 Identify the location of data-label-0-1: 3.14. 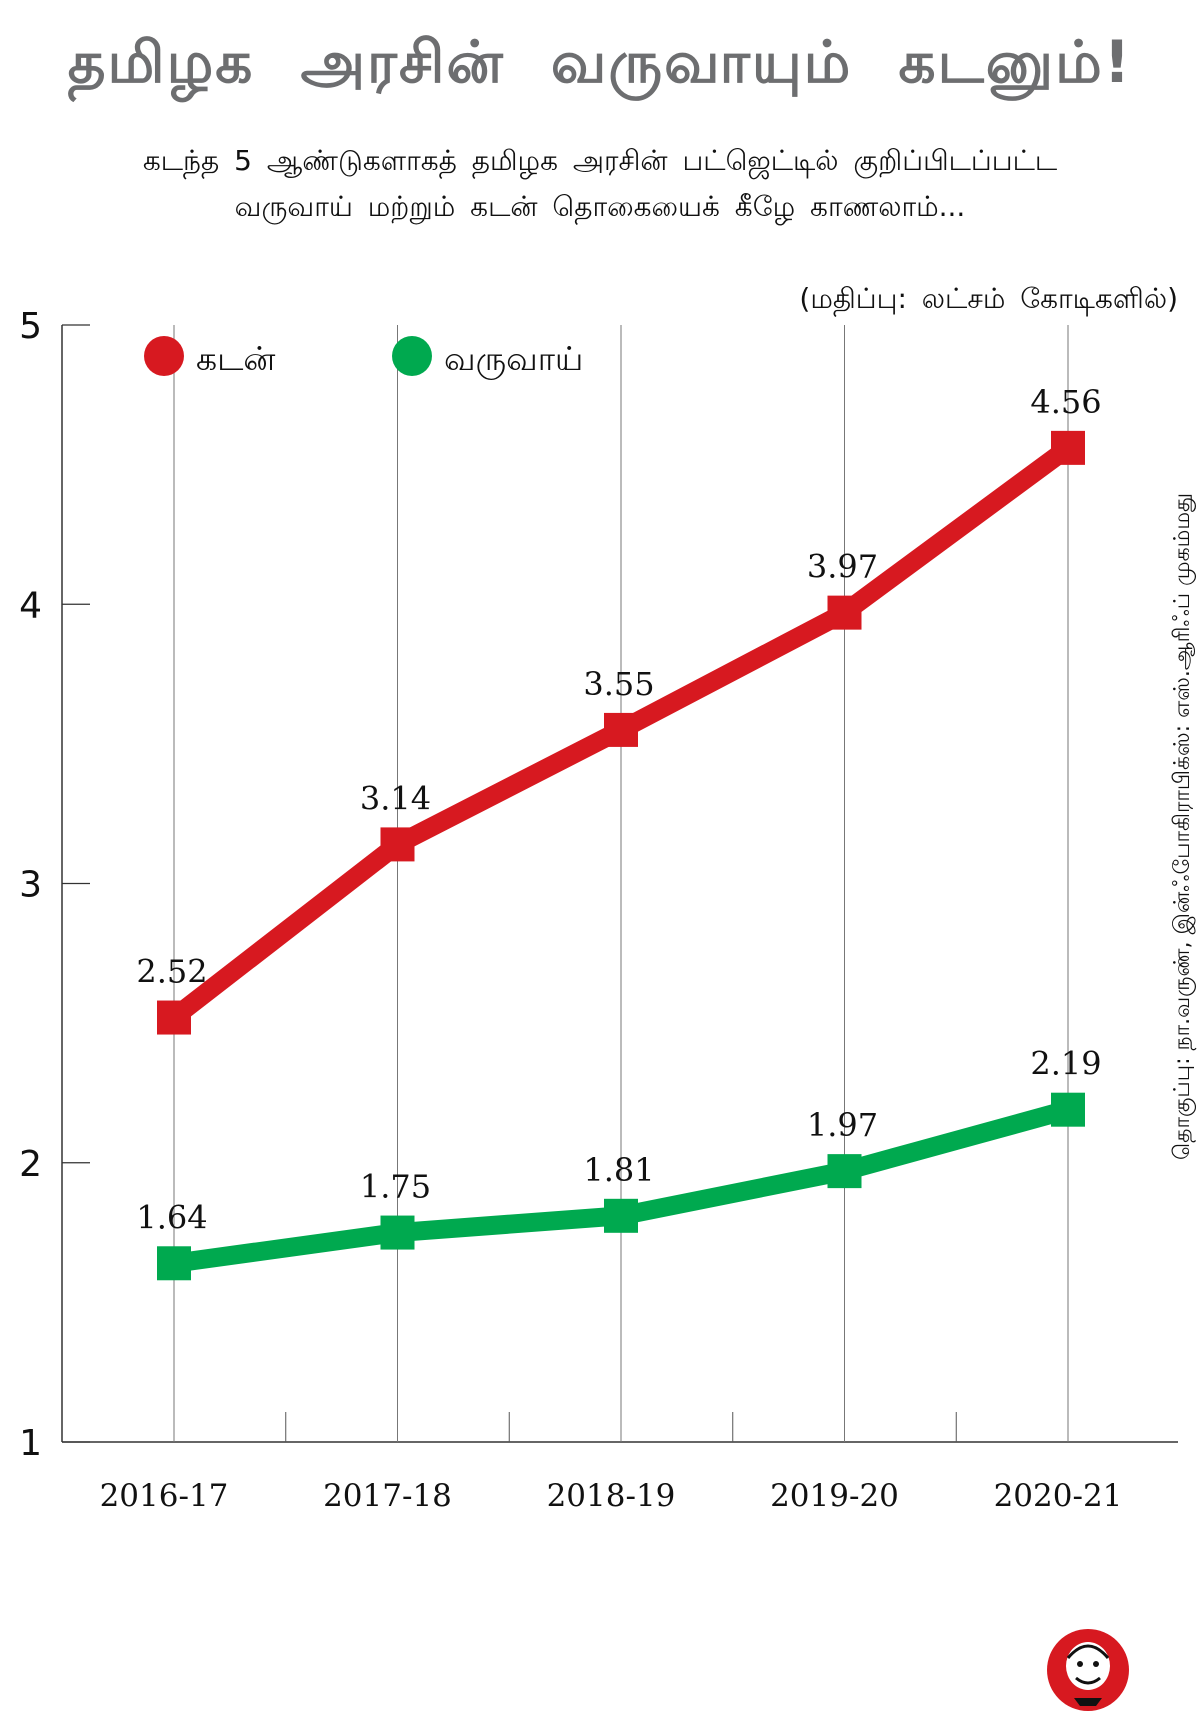
(395, 798).